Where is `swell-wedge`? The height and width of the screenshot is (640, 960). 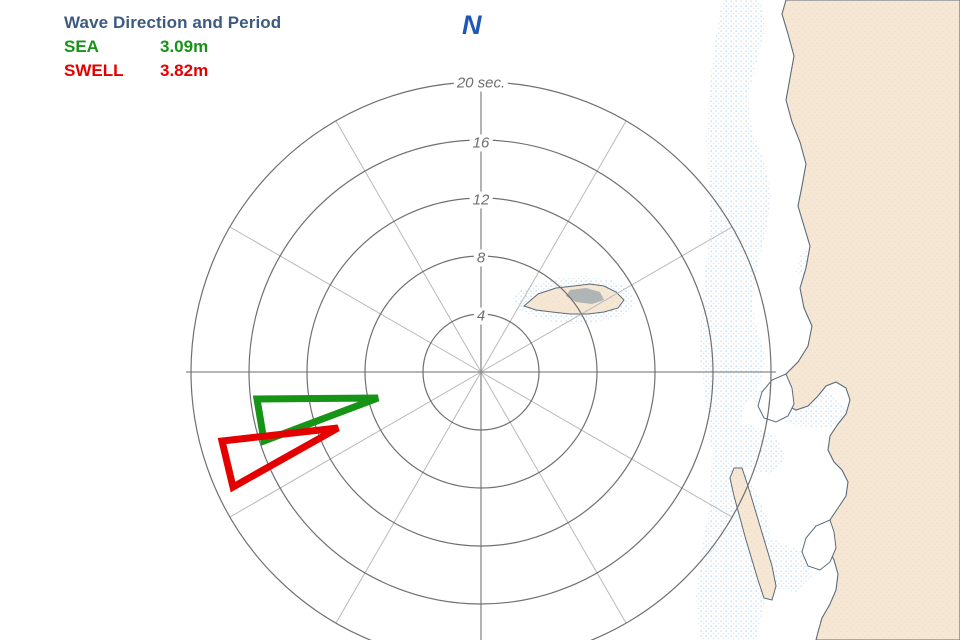 swell-wedge is located at coordinates (278, 458).